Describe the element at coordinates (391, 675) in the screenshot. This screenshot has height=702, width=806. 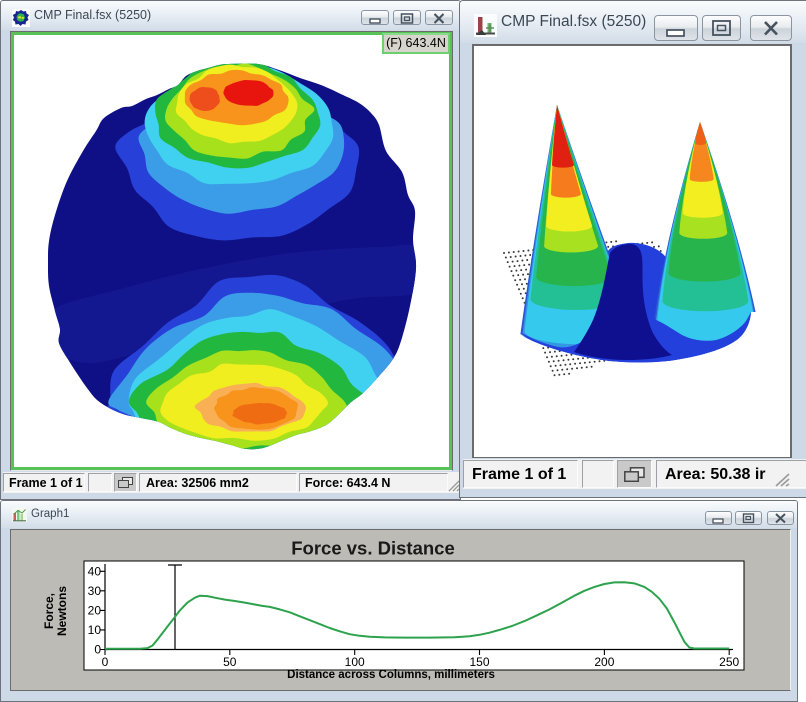
I see `svg-text:Distance across Columns, milli: Distance across Columns, millimeters` at that location.